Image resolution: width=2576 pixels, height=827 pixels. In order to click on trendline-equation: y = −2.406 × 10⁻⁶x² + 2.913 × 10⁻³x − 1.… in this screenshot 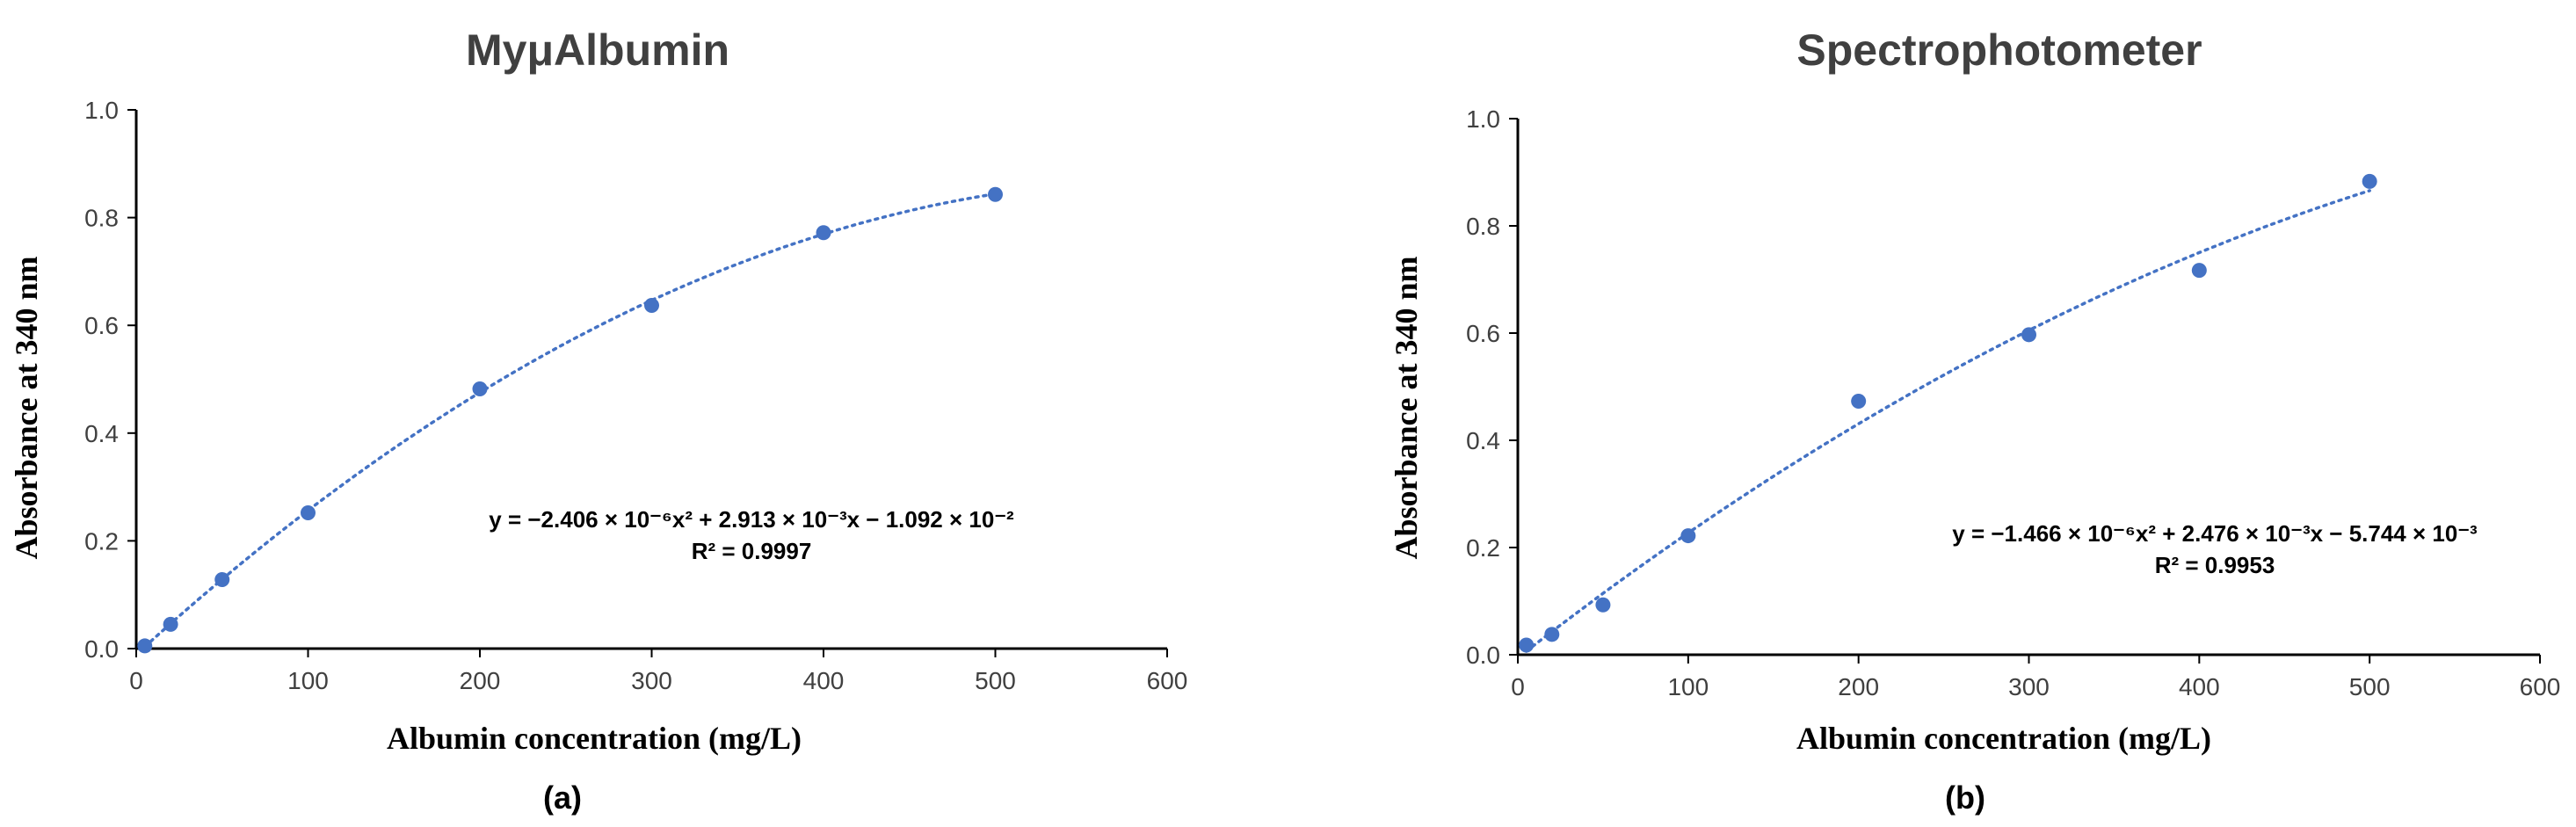, I will do `click(751, 519)`.